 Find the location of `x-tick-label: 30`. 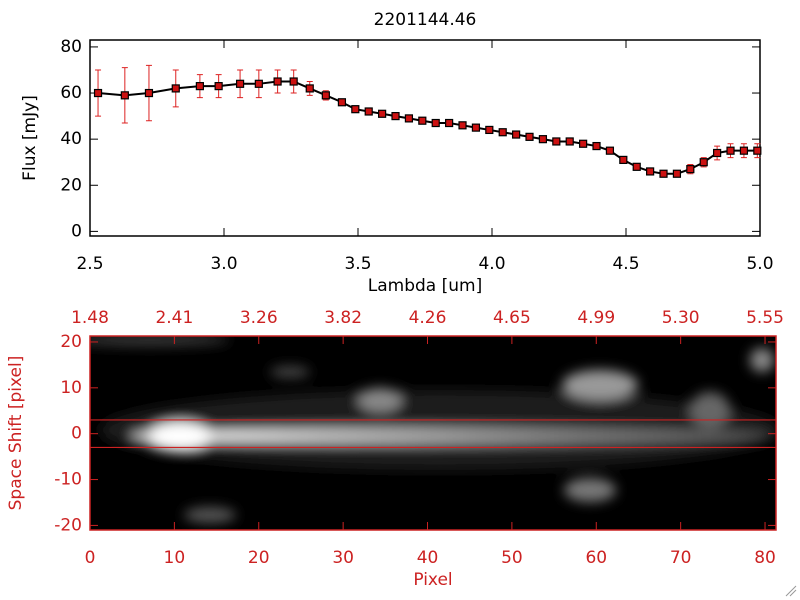

x-tick-label: 30 is located at coordinates (343, 558).